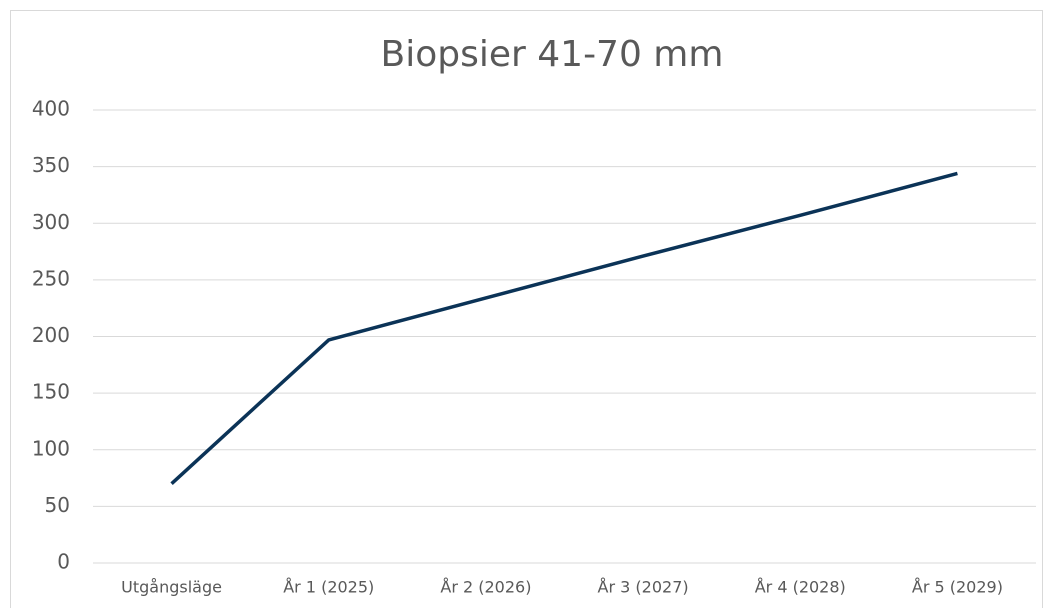 The width and height of the screenshot is (1053, 608). What do you see at coordinates (643, 587) in the screenshot?
I see `x-tick-label: År 3 (2027)` at bounding box center [643, 587].